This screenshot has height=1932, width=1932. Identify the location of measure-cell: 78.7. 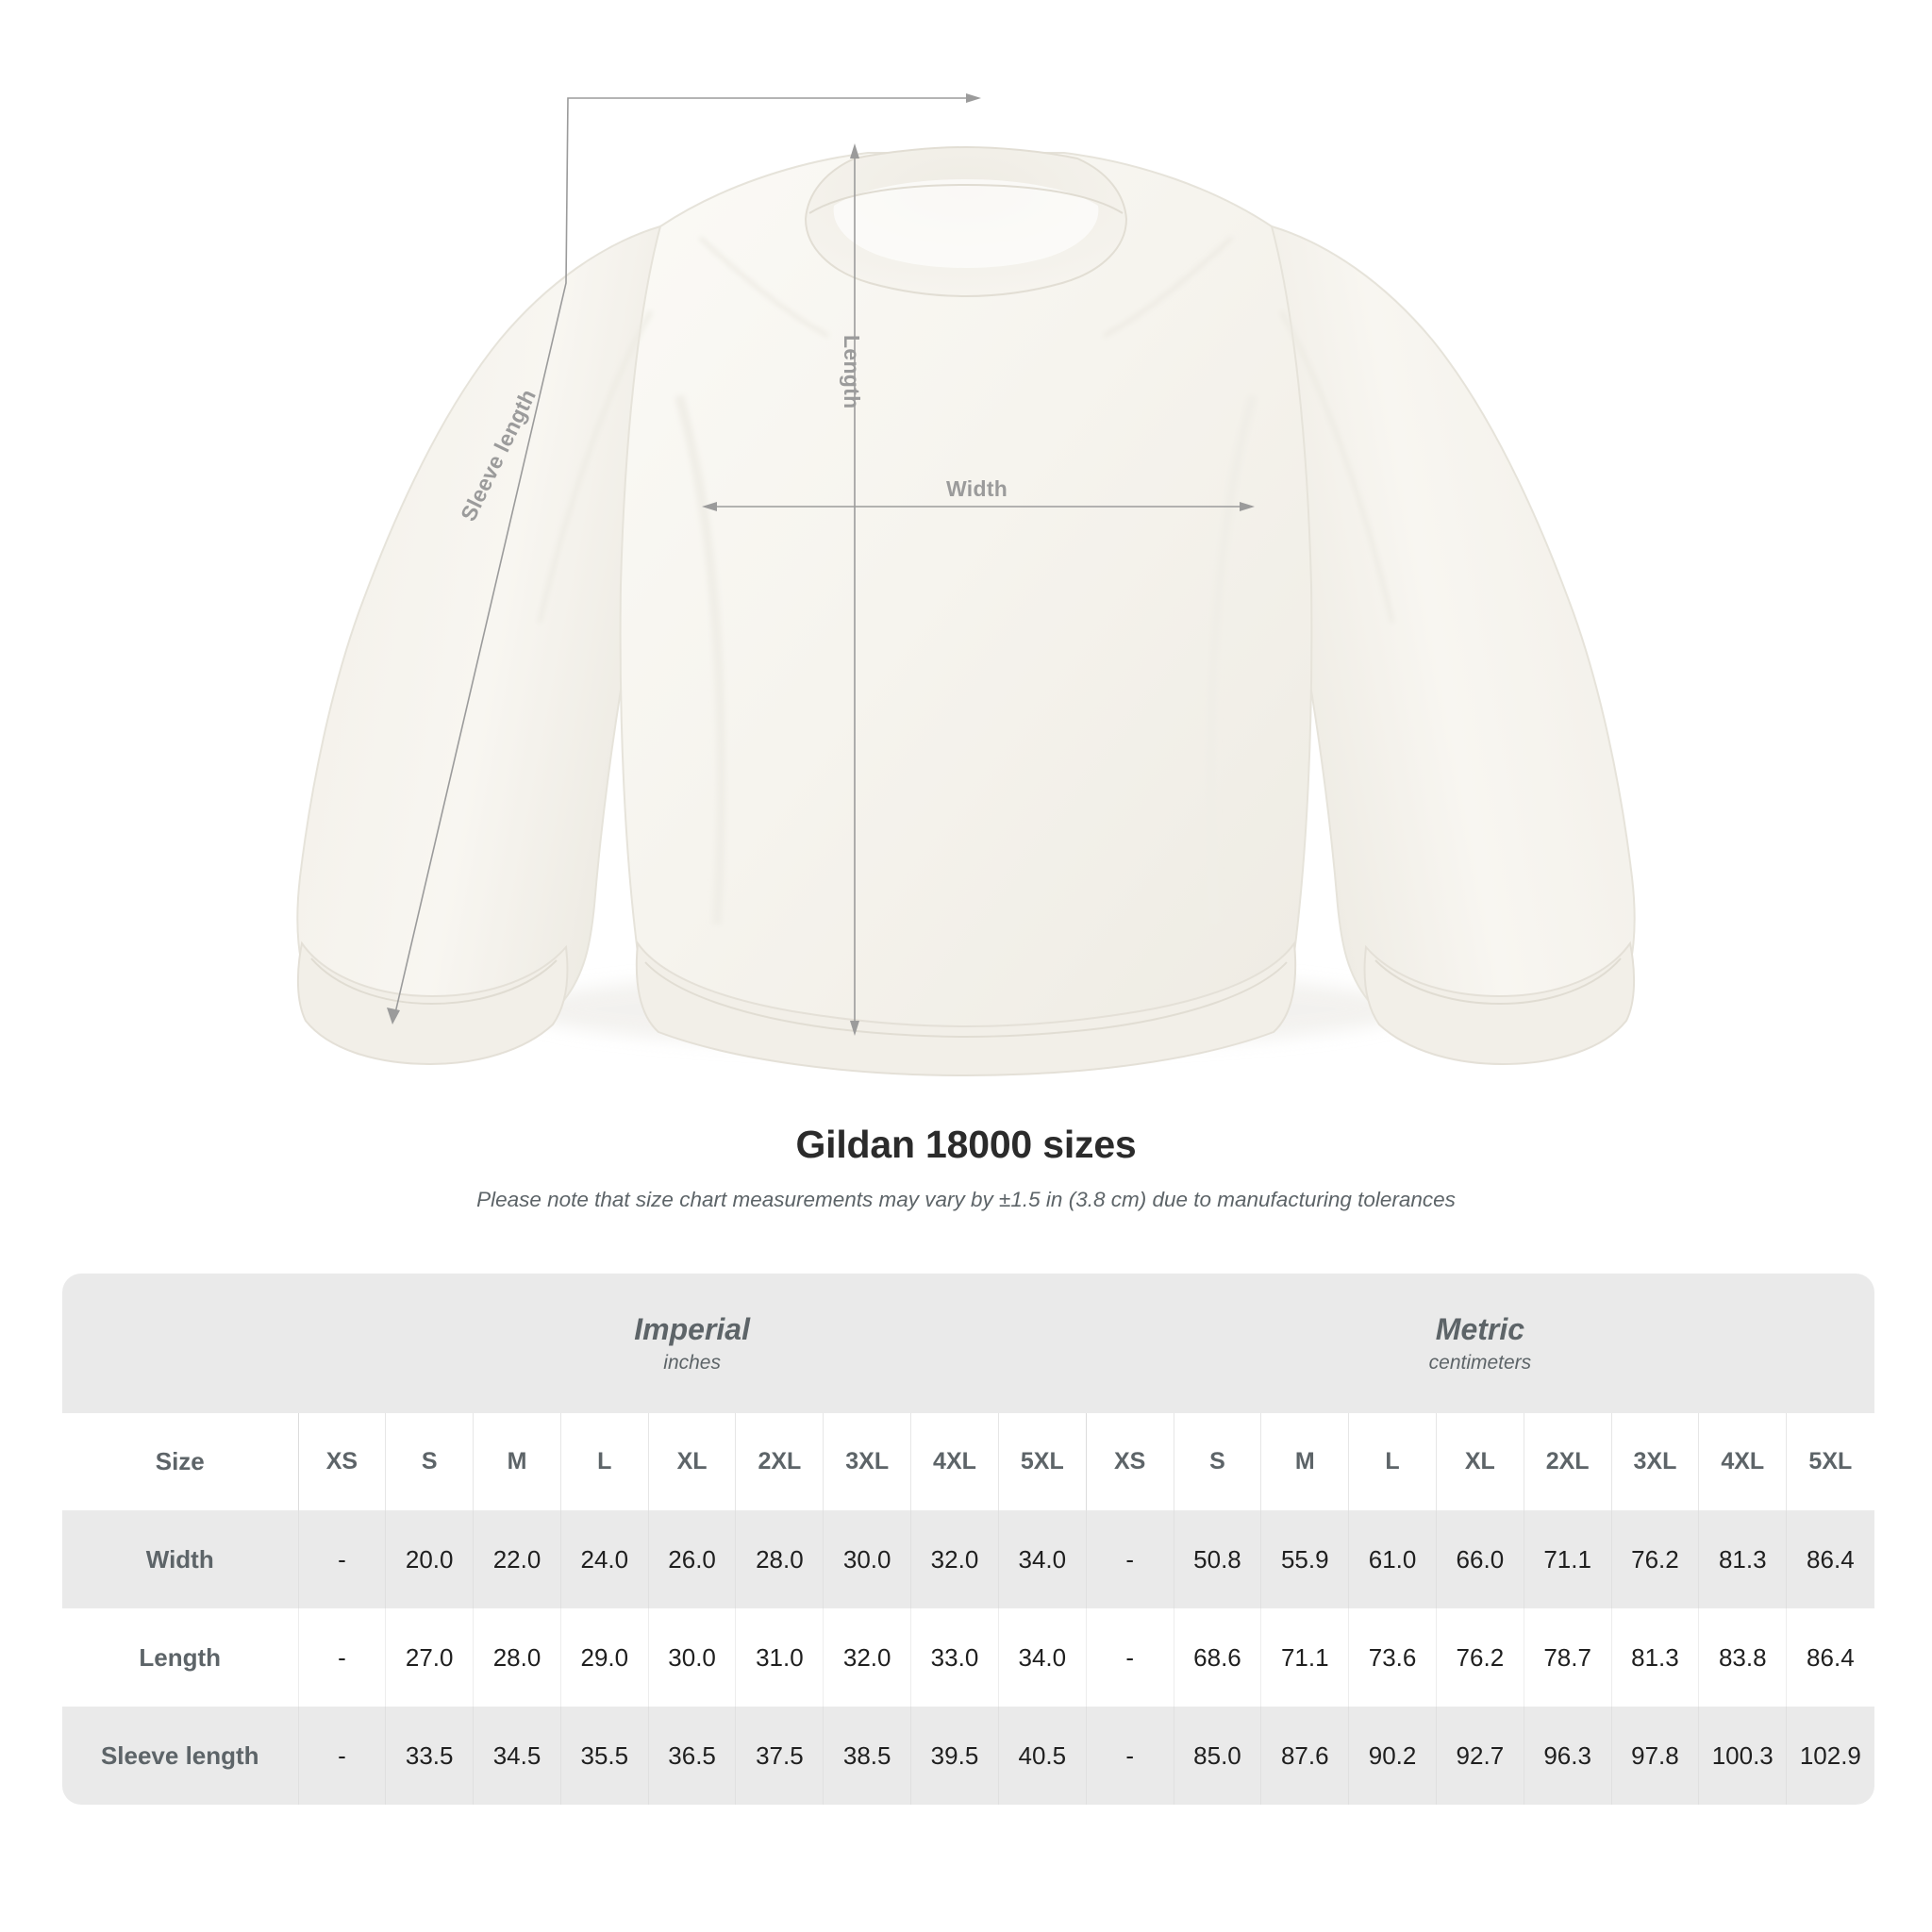
(1567, 1657).